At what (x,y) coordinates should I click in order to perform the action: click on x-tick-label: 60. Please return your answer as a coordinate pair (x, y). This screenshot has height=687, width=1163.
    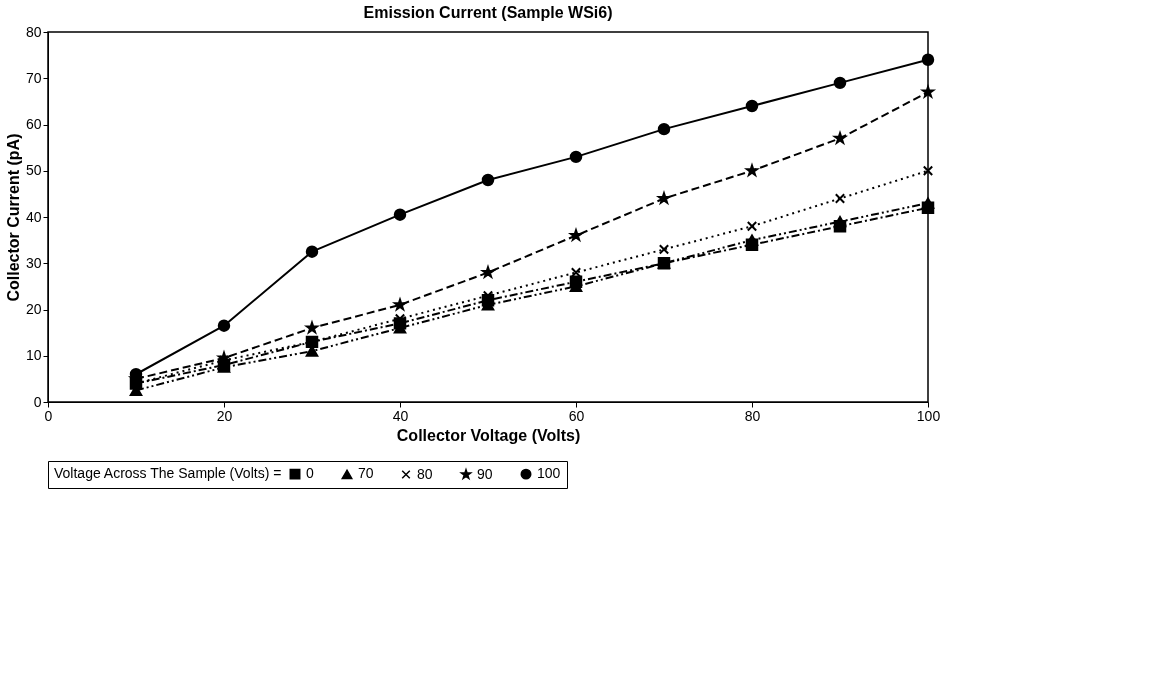
    Looking at the image, I should click on (576, 415).